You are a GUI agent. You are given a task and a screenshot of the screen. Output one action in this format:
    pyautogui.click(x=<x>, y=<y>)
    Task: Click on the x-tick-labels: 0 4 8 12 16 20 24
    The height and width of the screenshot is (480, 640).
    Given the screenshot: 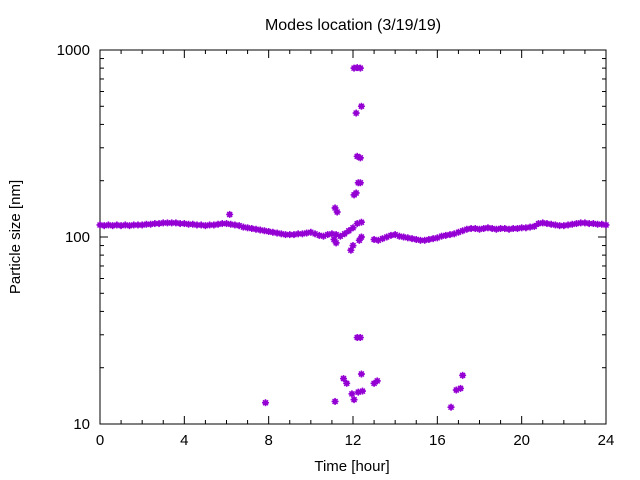 What is the action you would take?
    pyautogui.click(x=355, y=440)
    